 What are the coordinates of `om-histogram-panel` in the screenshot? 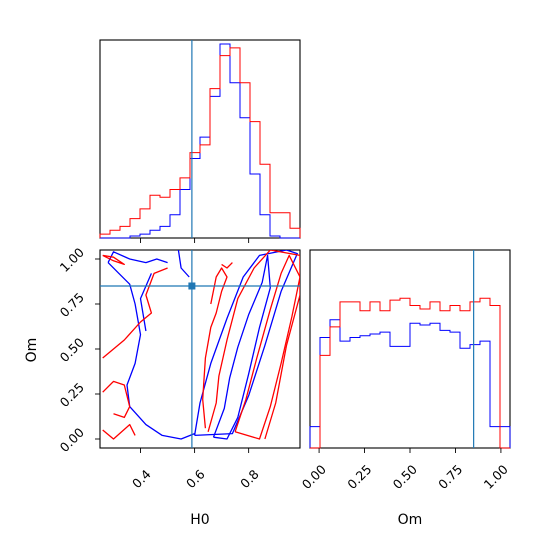 It's located at (410, 349).